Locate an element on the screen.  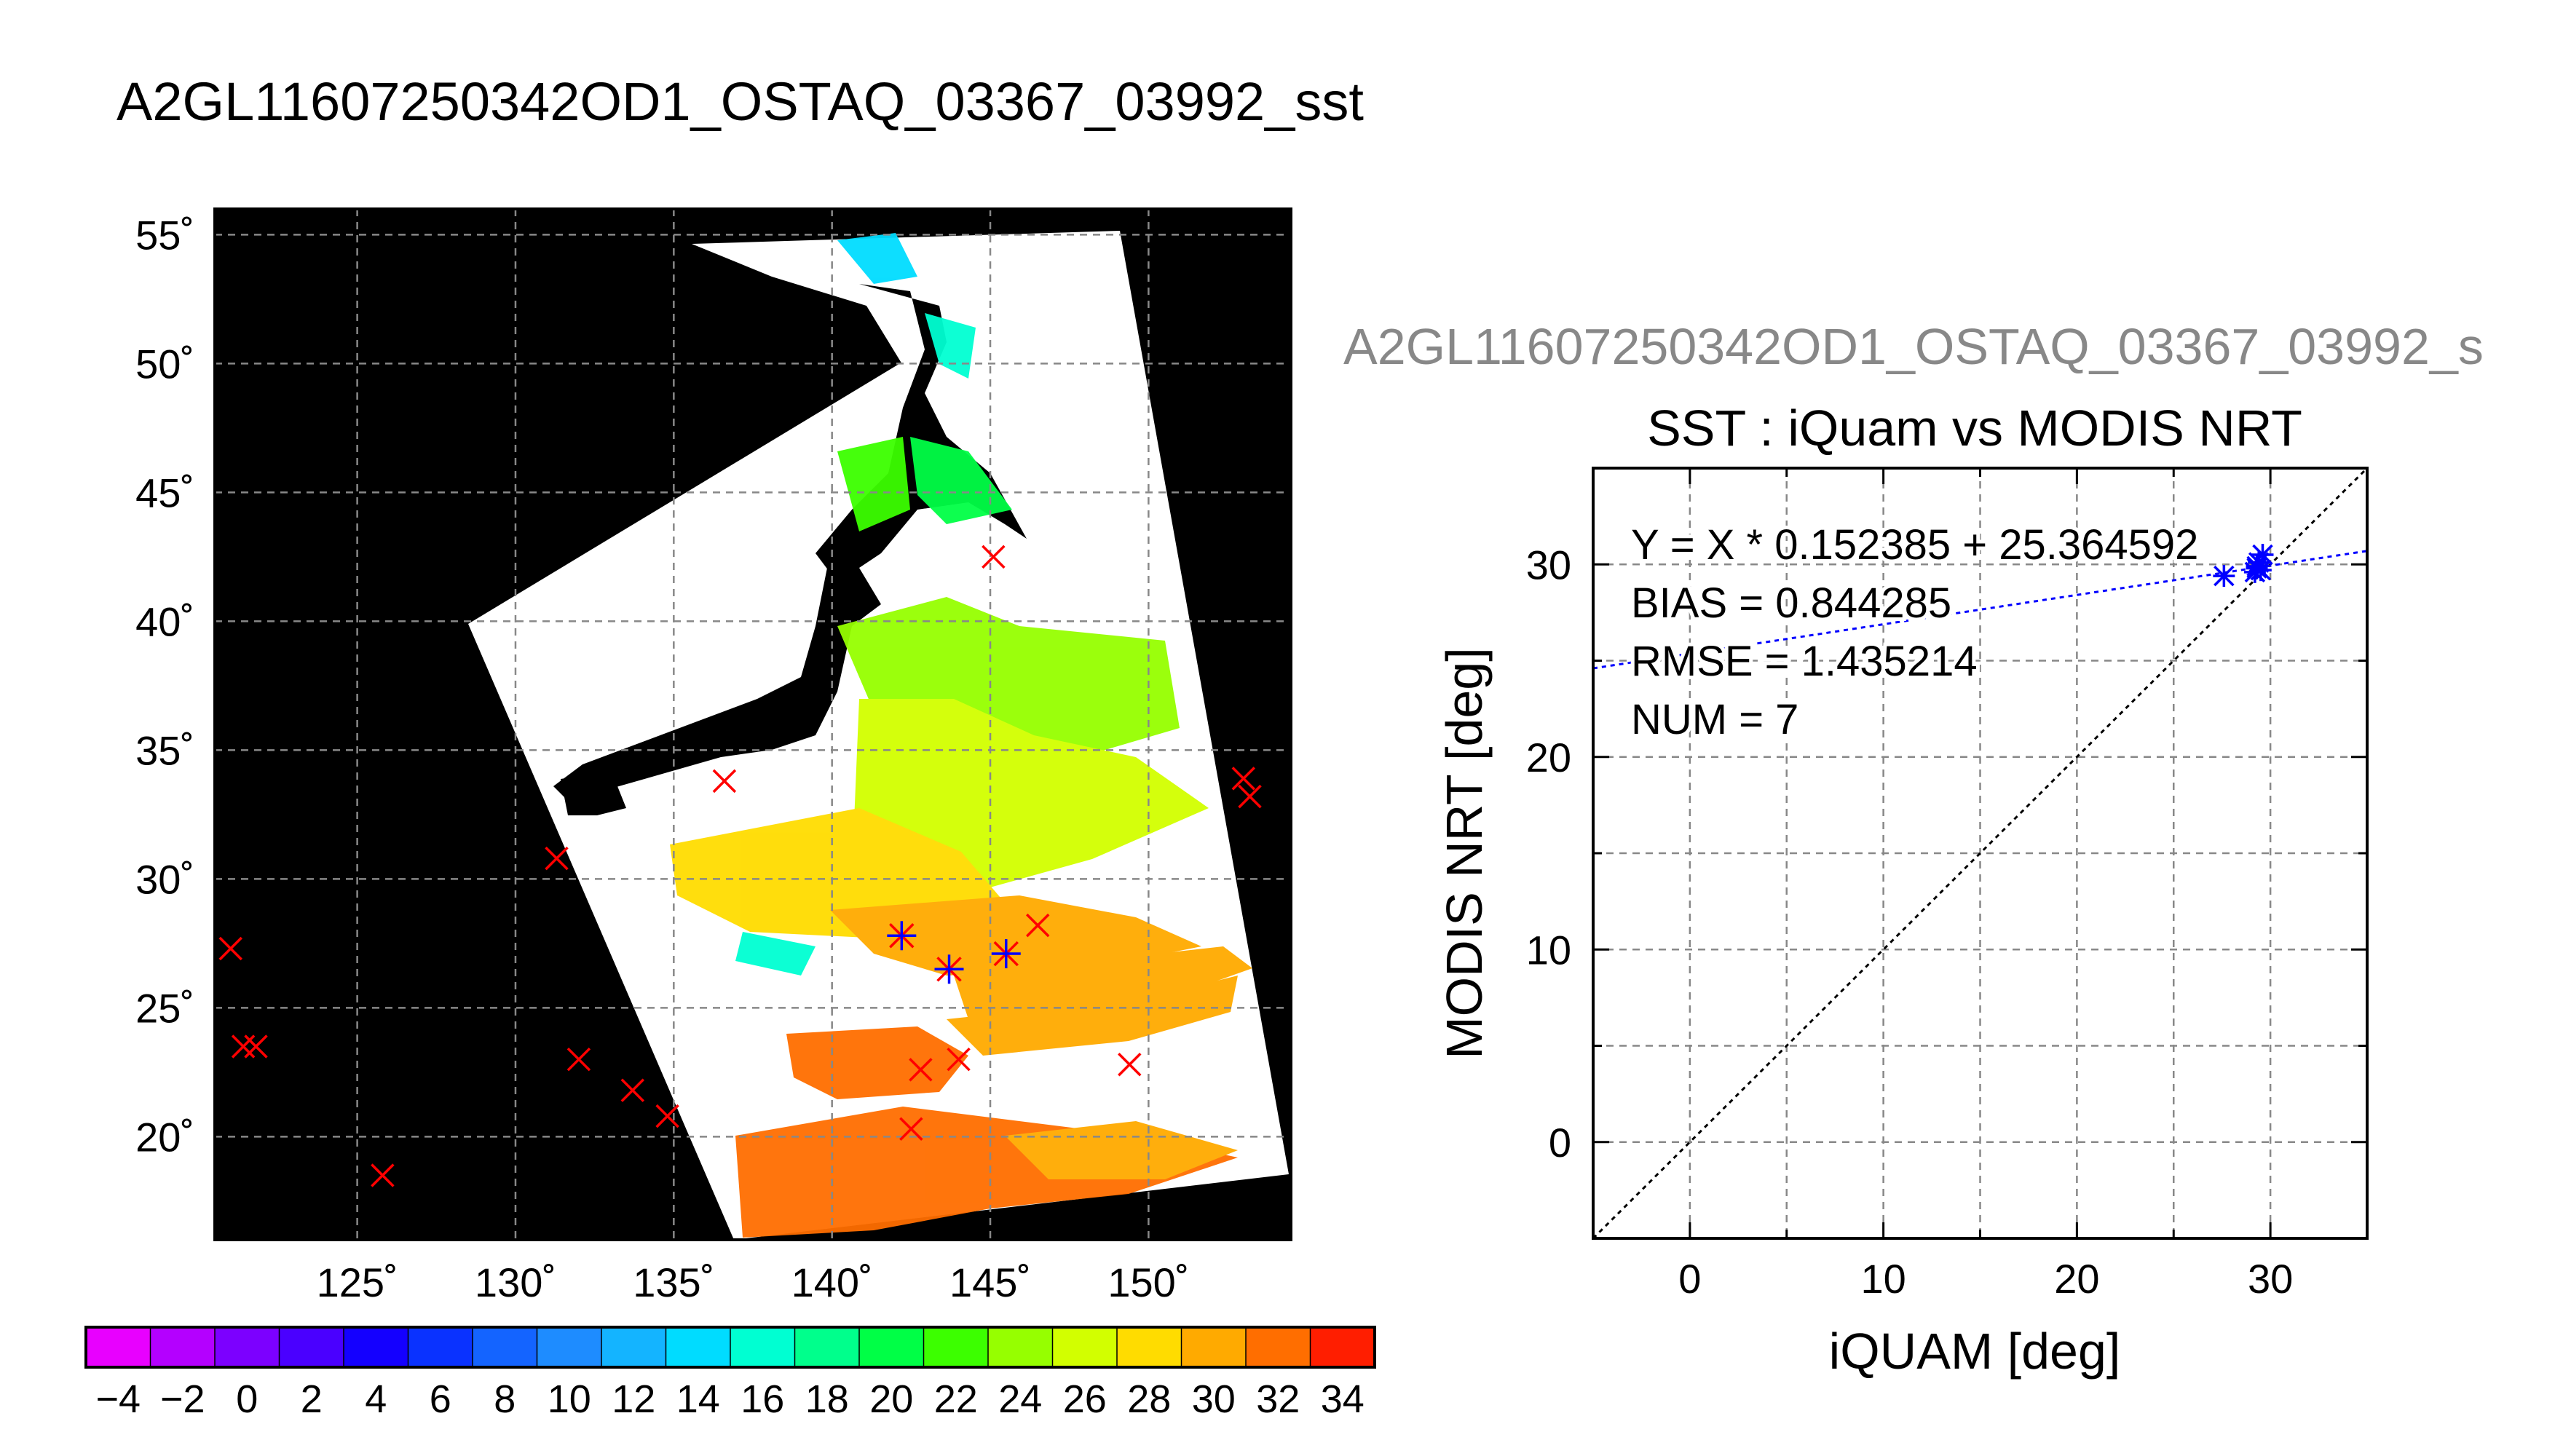
scatter-x-axis-label: iQUAM [deg] is located at coordinates (1975, 1351).